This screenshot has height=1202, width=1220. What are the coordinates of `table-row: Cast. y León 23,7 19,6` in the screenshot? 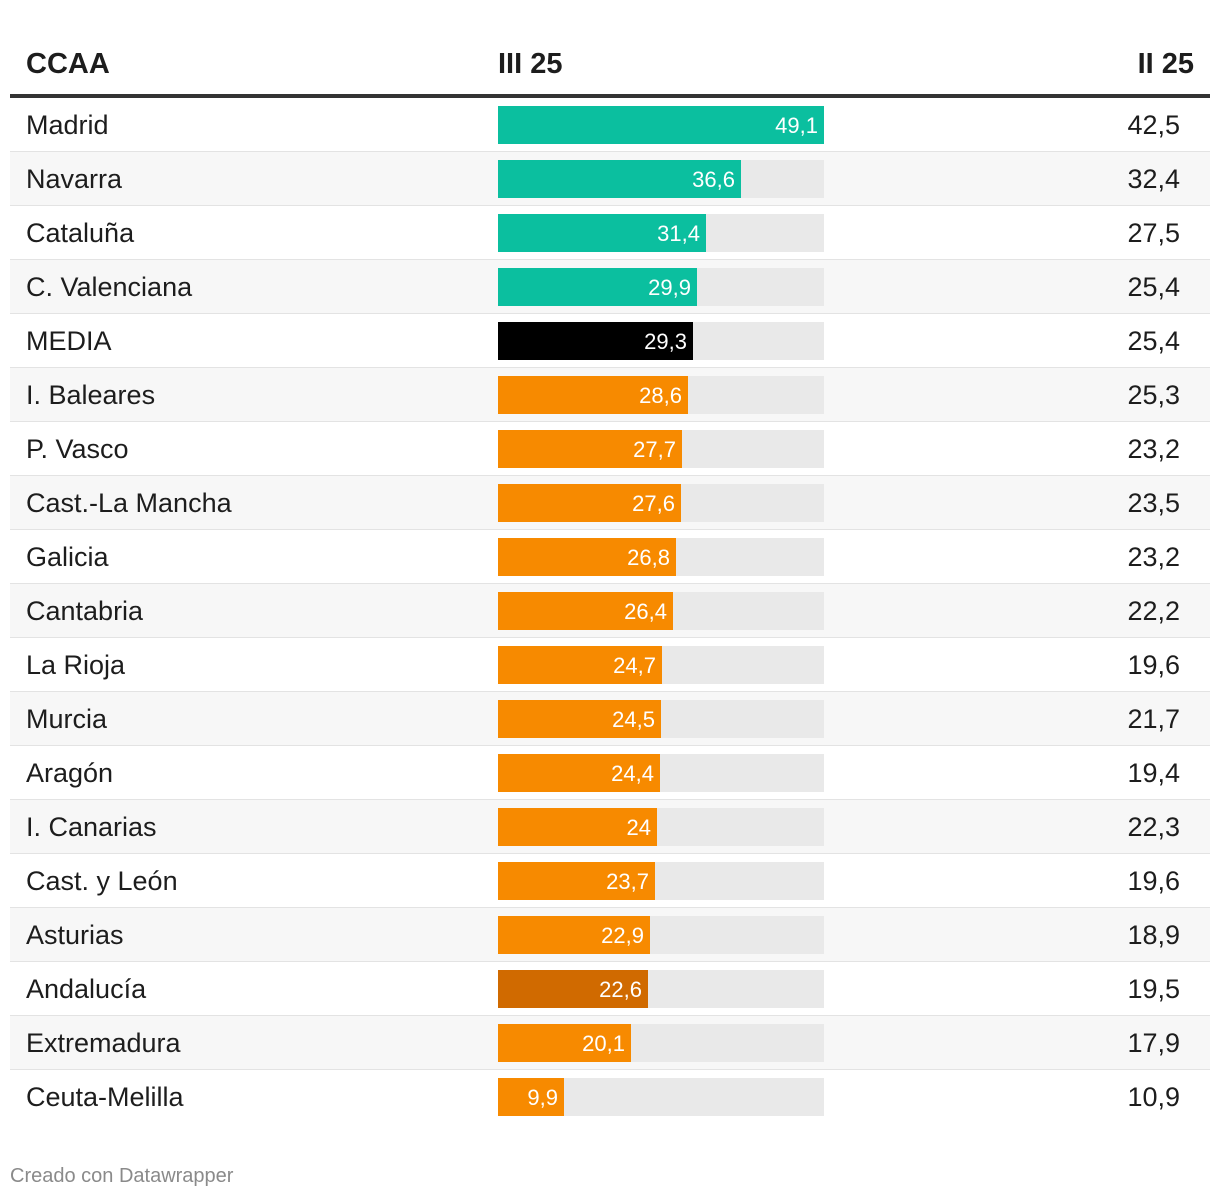 It's located at (610, 881).